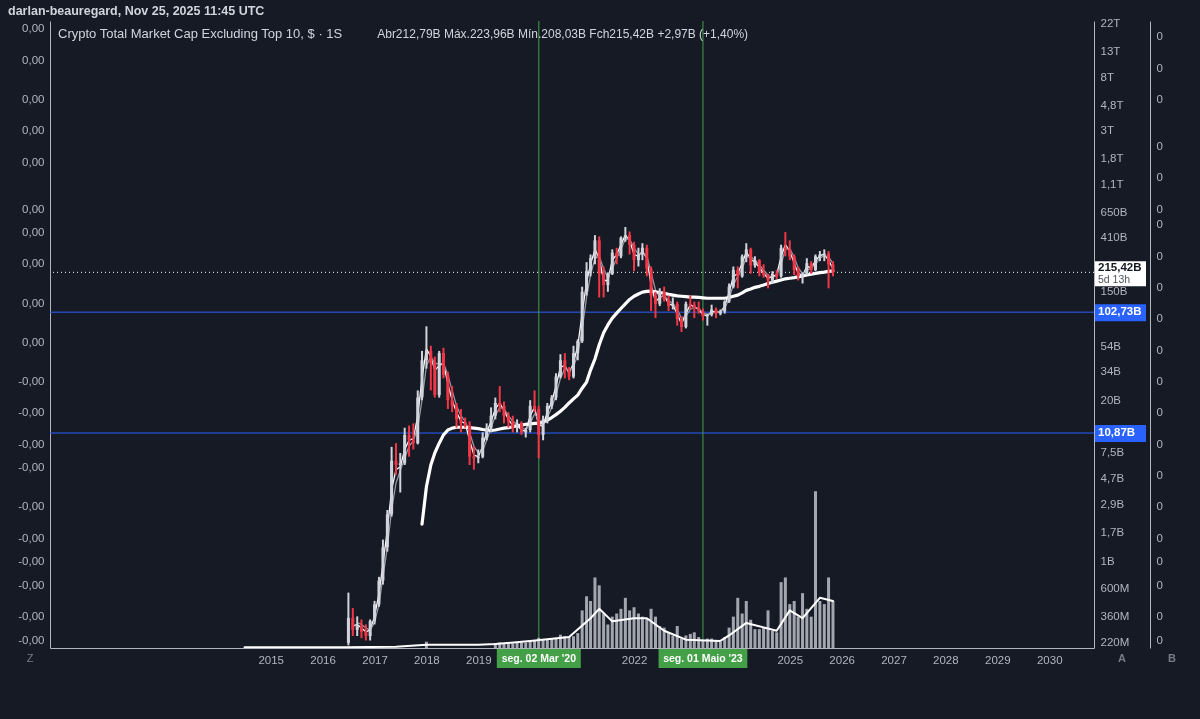 This screenshot has width=1200, height=719. Describe the element at coordinates (1107, 560) in the screenshot. I see `y-tick-label: 1B` at that location.